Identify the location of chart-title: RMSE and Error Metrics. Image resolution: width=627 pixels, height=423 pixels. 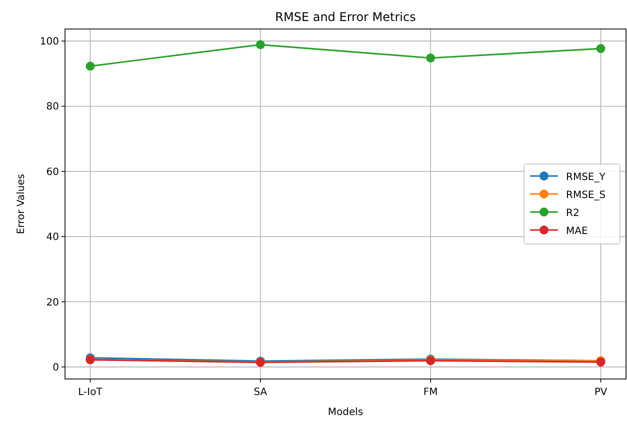
(345, 17).